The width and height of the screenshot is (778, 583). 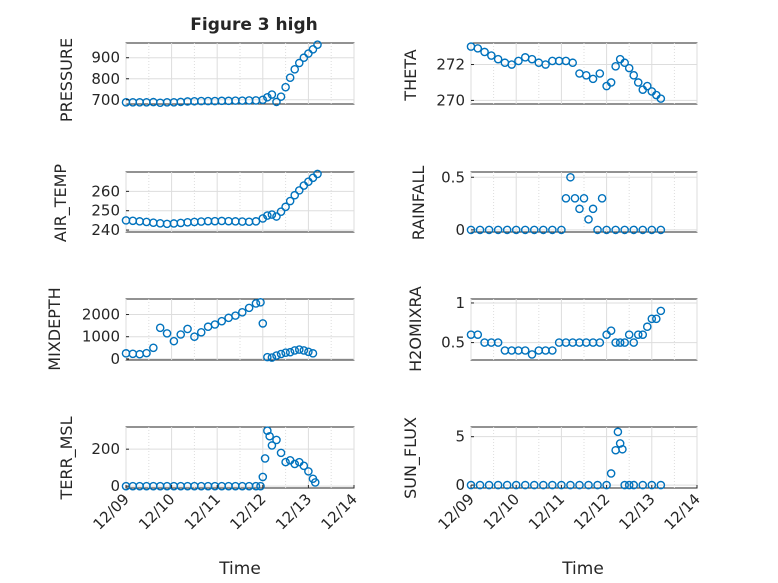 I want to click on xticks-sun-flux: 12/09 12/10 12/11 12/12 12/13 12/14, so click(x=569, y=509).